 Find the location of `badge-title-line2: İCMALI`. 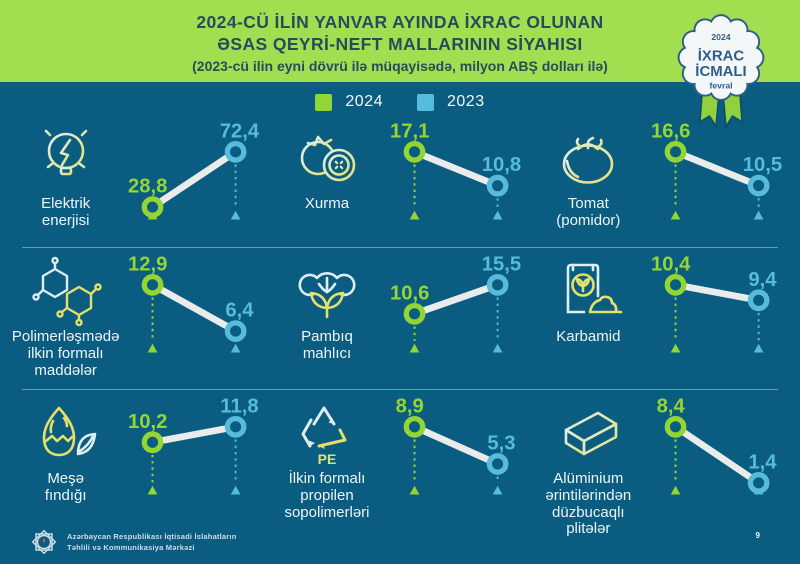

badge-title-line2: İCMALI is located at coordinates (720, 71).